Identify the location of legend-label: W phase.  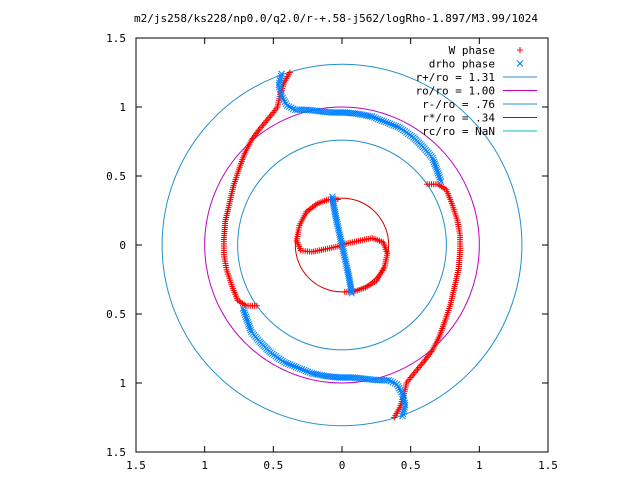
(472, 50).